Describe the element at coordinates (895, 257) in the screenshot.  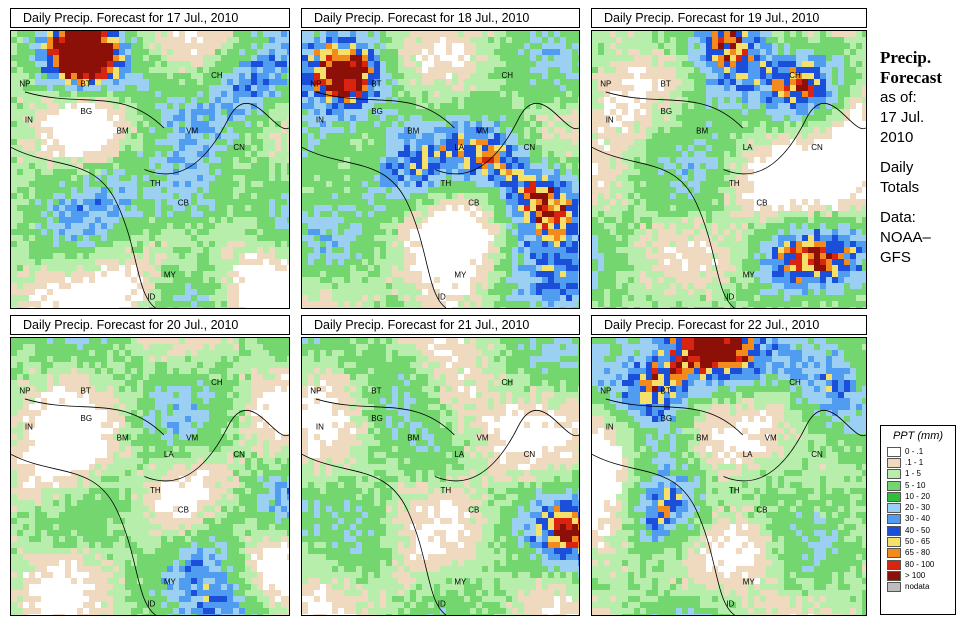
I see `data-source-2: GFS` at that location.